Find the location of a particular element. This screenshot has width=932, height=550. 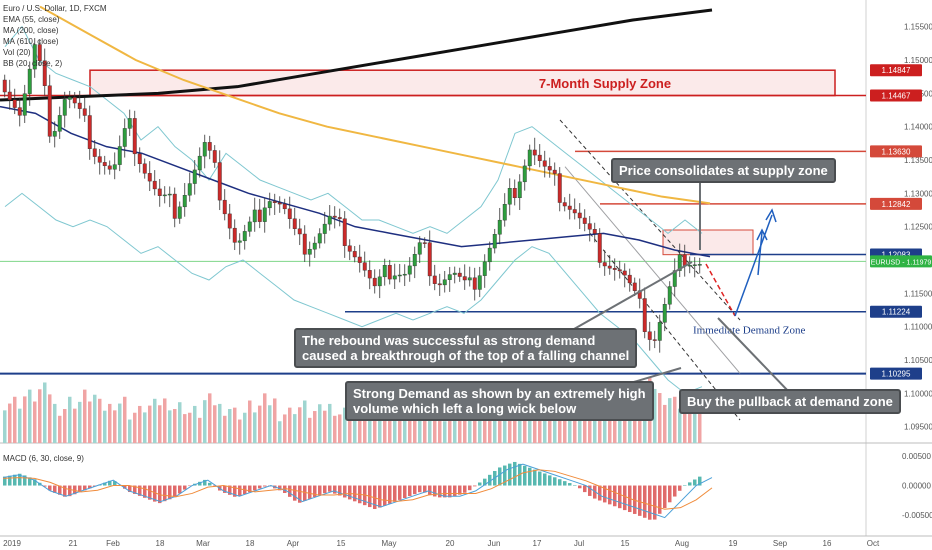

y-tick-label: 1.13500 is located at coordinates (918, 160).